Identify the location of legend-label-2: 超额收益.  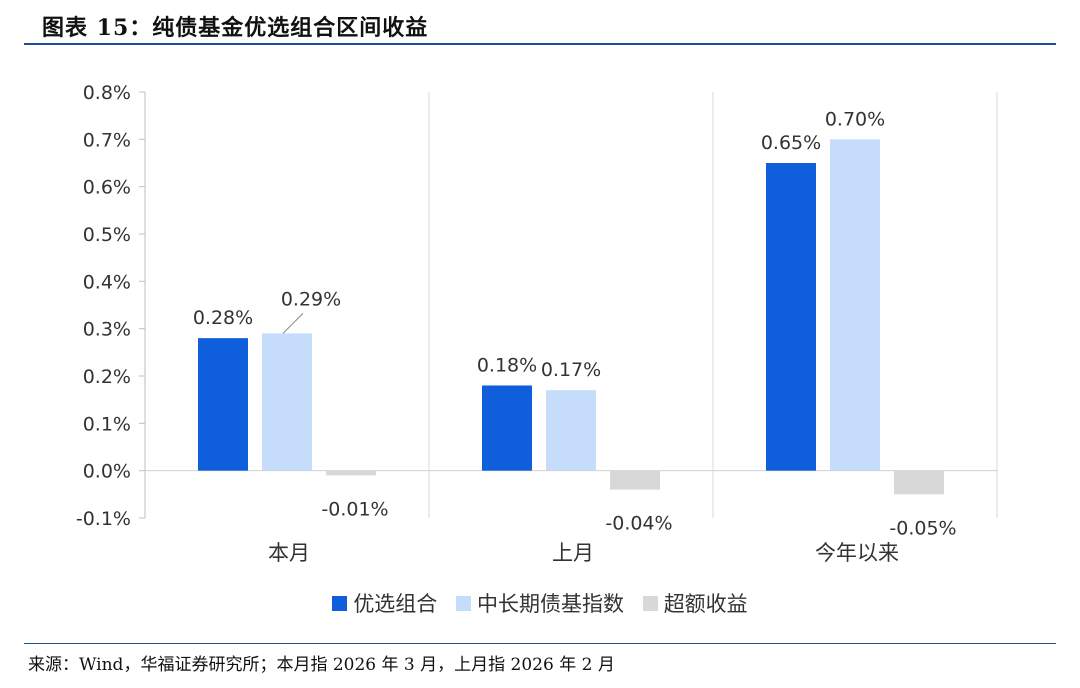
(705, 604).